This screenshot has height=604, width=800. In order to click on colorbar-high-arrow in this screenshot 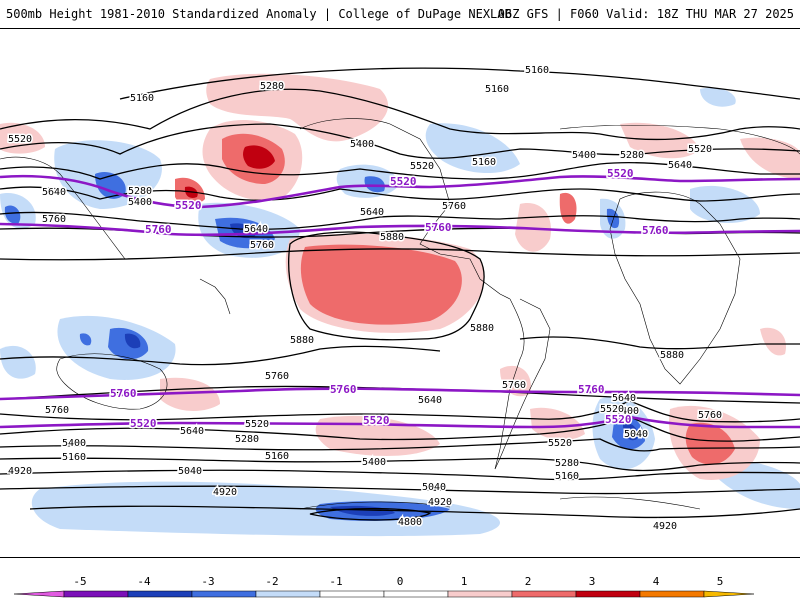, I will do `click(729, 594)`.